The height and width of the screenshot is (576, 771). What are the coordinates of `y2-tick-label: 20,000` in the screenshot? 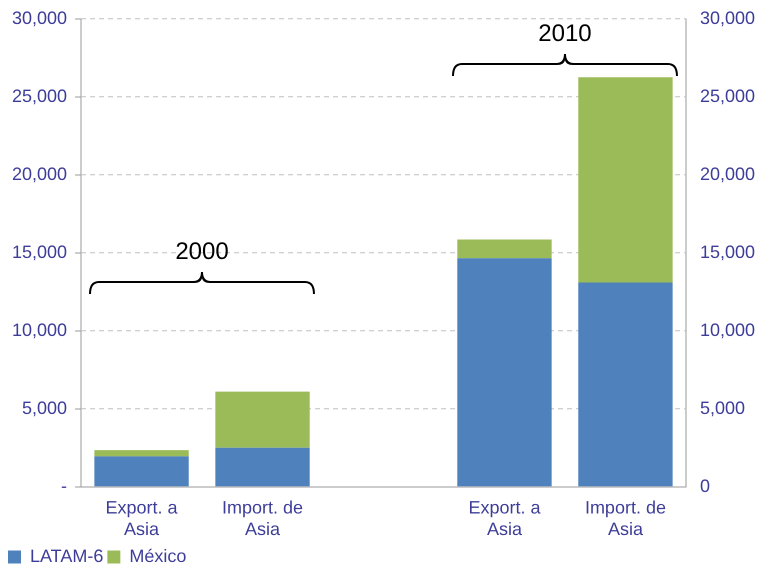 It's located at (728, 174).